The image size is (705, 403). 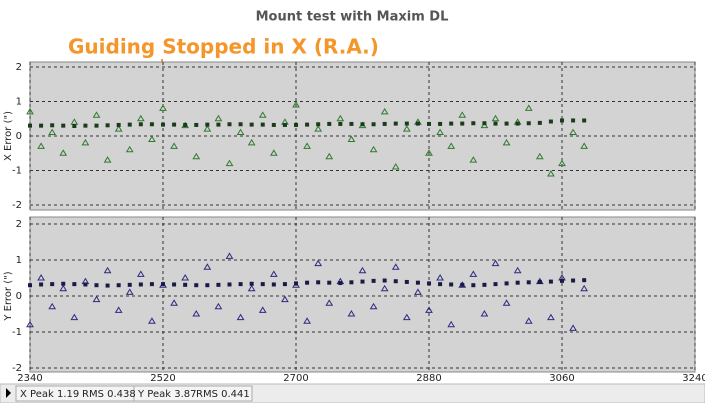 I want to click on status-icon, so click(x=8, y=393).